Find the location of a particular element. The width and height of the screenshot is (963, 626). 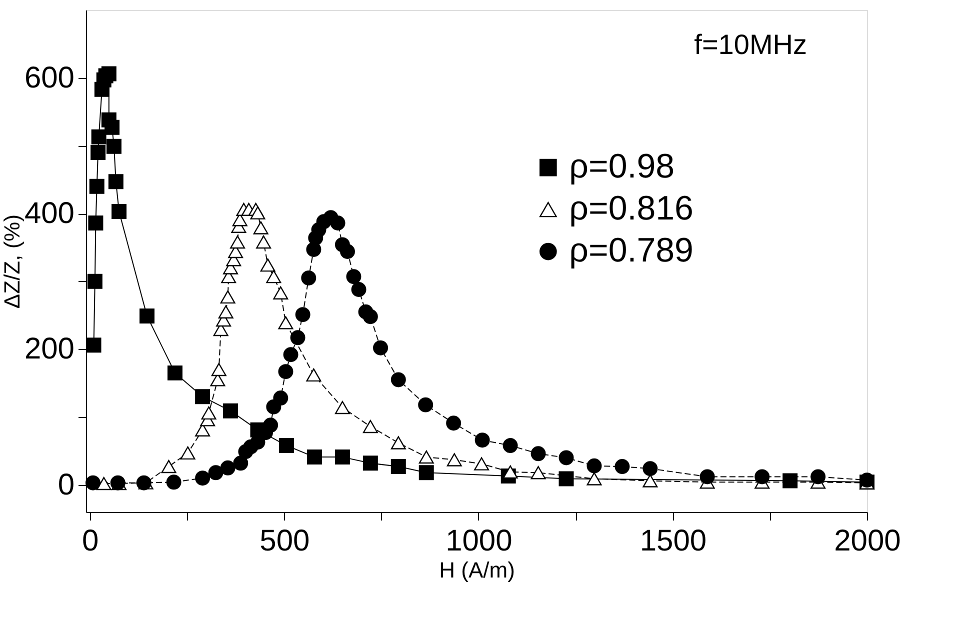

y-tick-label: 400 is located at coordinates (49, 213).